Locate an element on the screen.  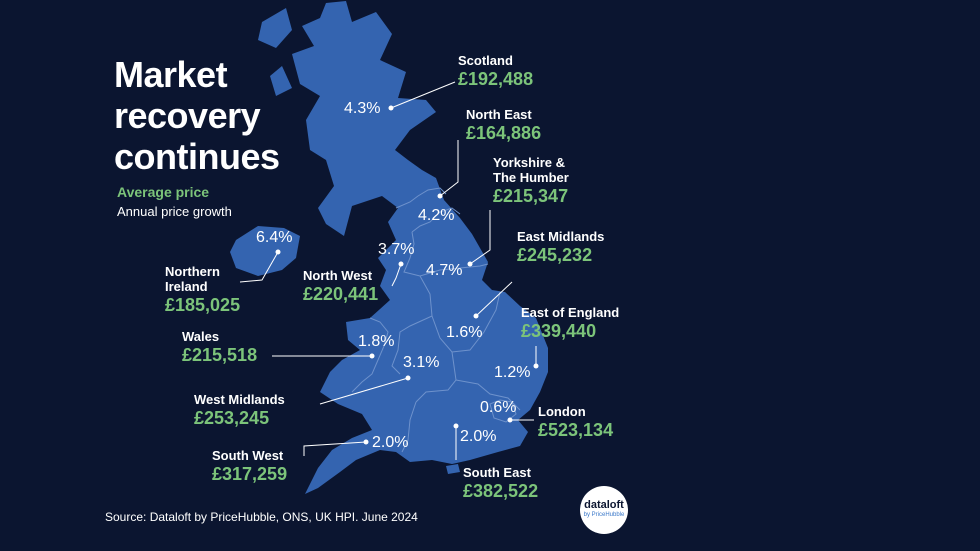
label-east-midlands: East Midlands £245,232 is located at coordinates (560, 247).